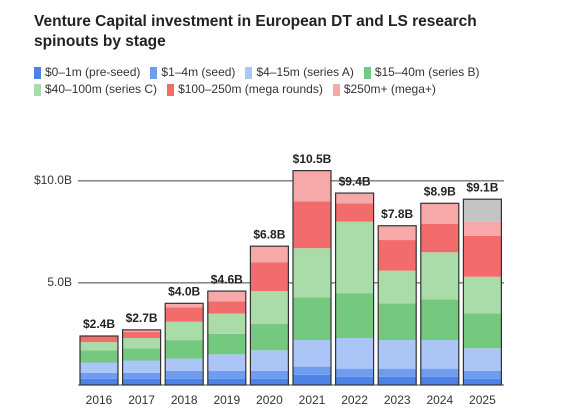 This screenshot has width=586, height=417. I want to click on legend-item: $4–15m (series A), so click(299, 72).